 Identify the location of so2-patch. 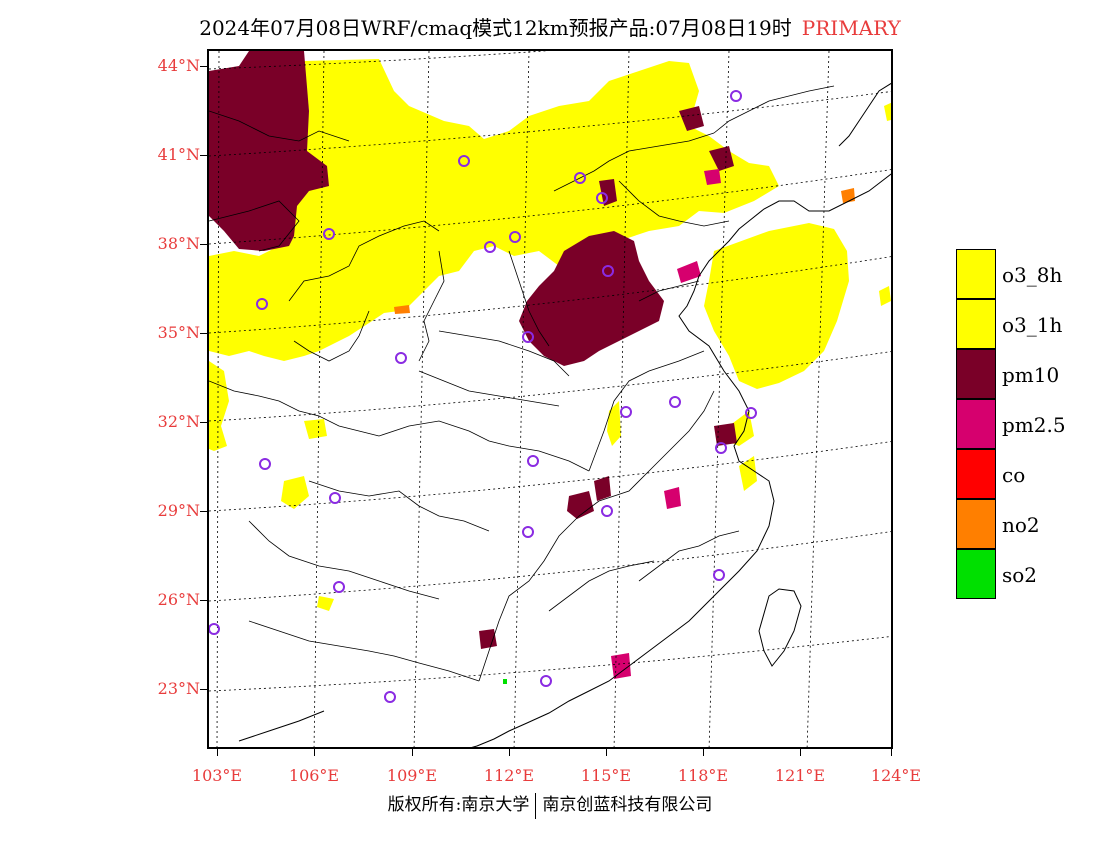
(505, 681).